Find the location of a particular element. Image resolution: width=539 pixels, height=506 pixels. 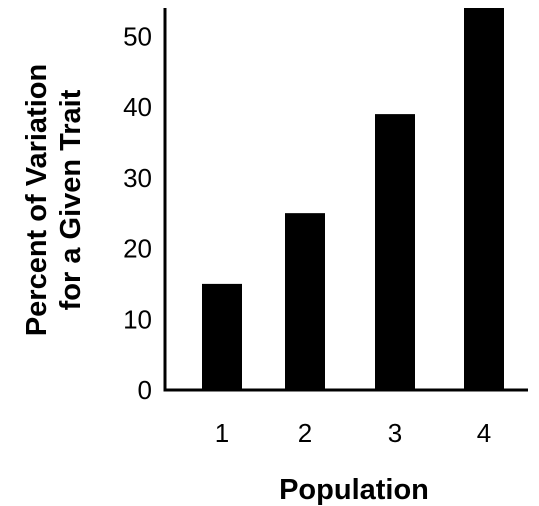

y-tick-label: 0 is located at coordinates (145, 390).